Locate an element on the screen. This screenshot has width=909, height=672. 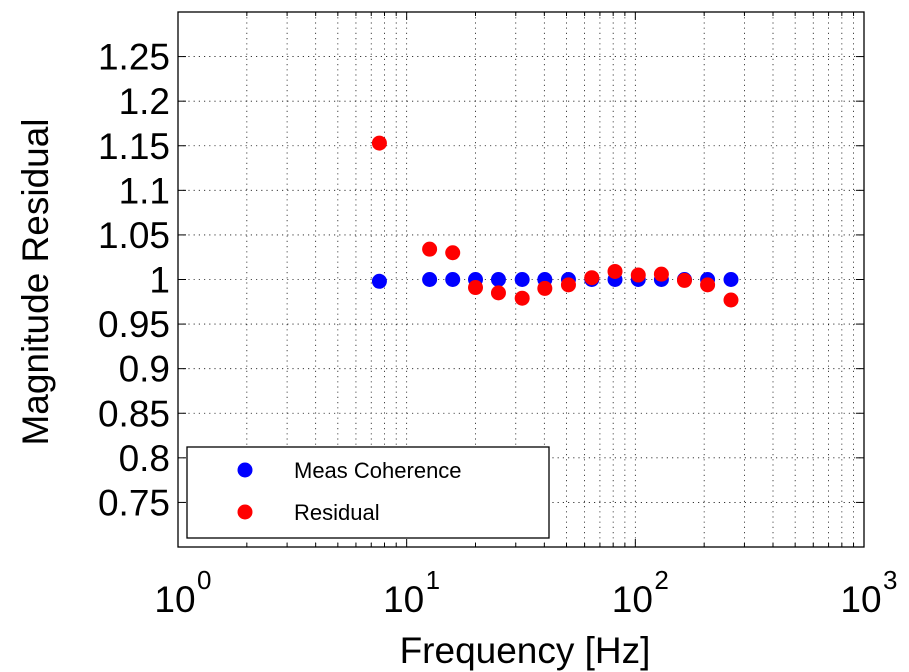
x-tick-label-exponent: 0 is located at coordinates (204, 580).